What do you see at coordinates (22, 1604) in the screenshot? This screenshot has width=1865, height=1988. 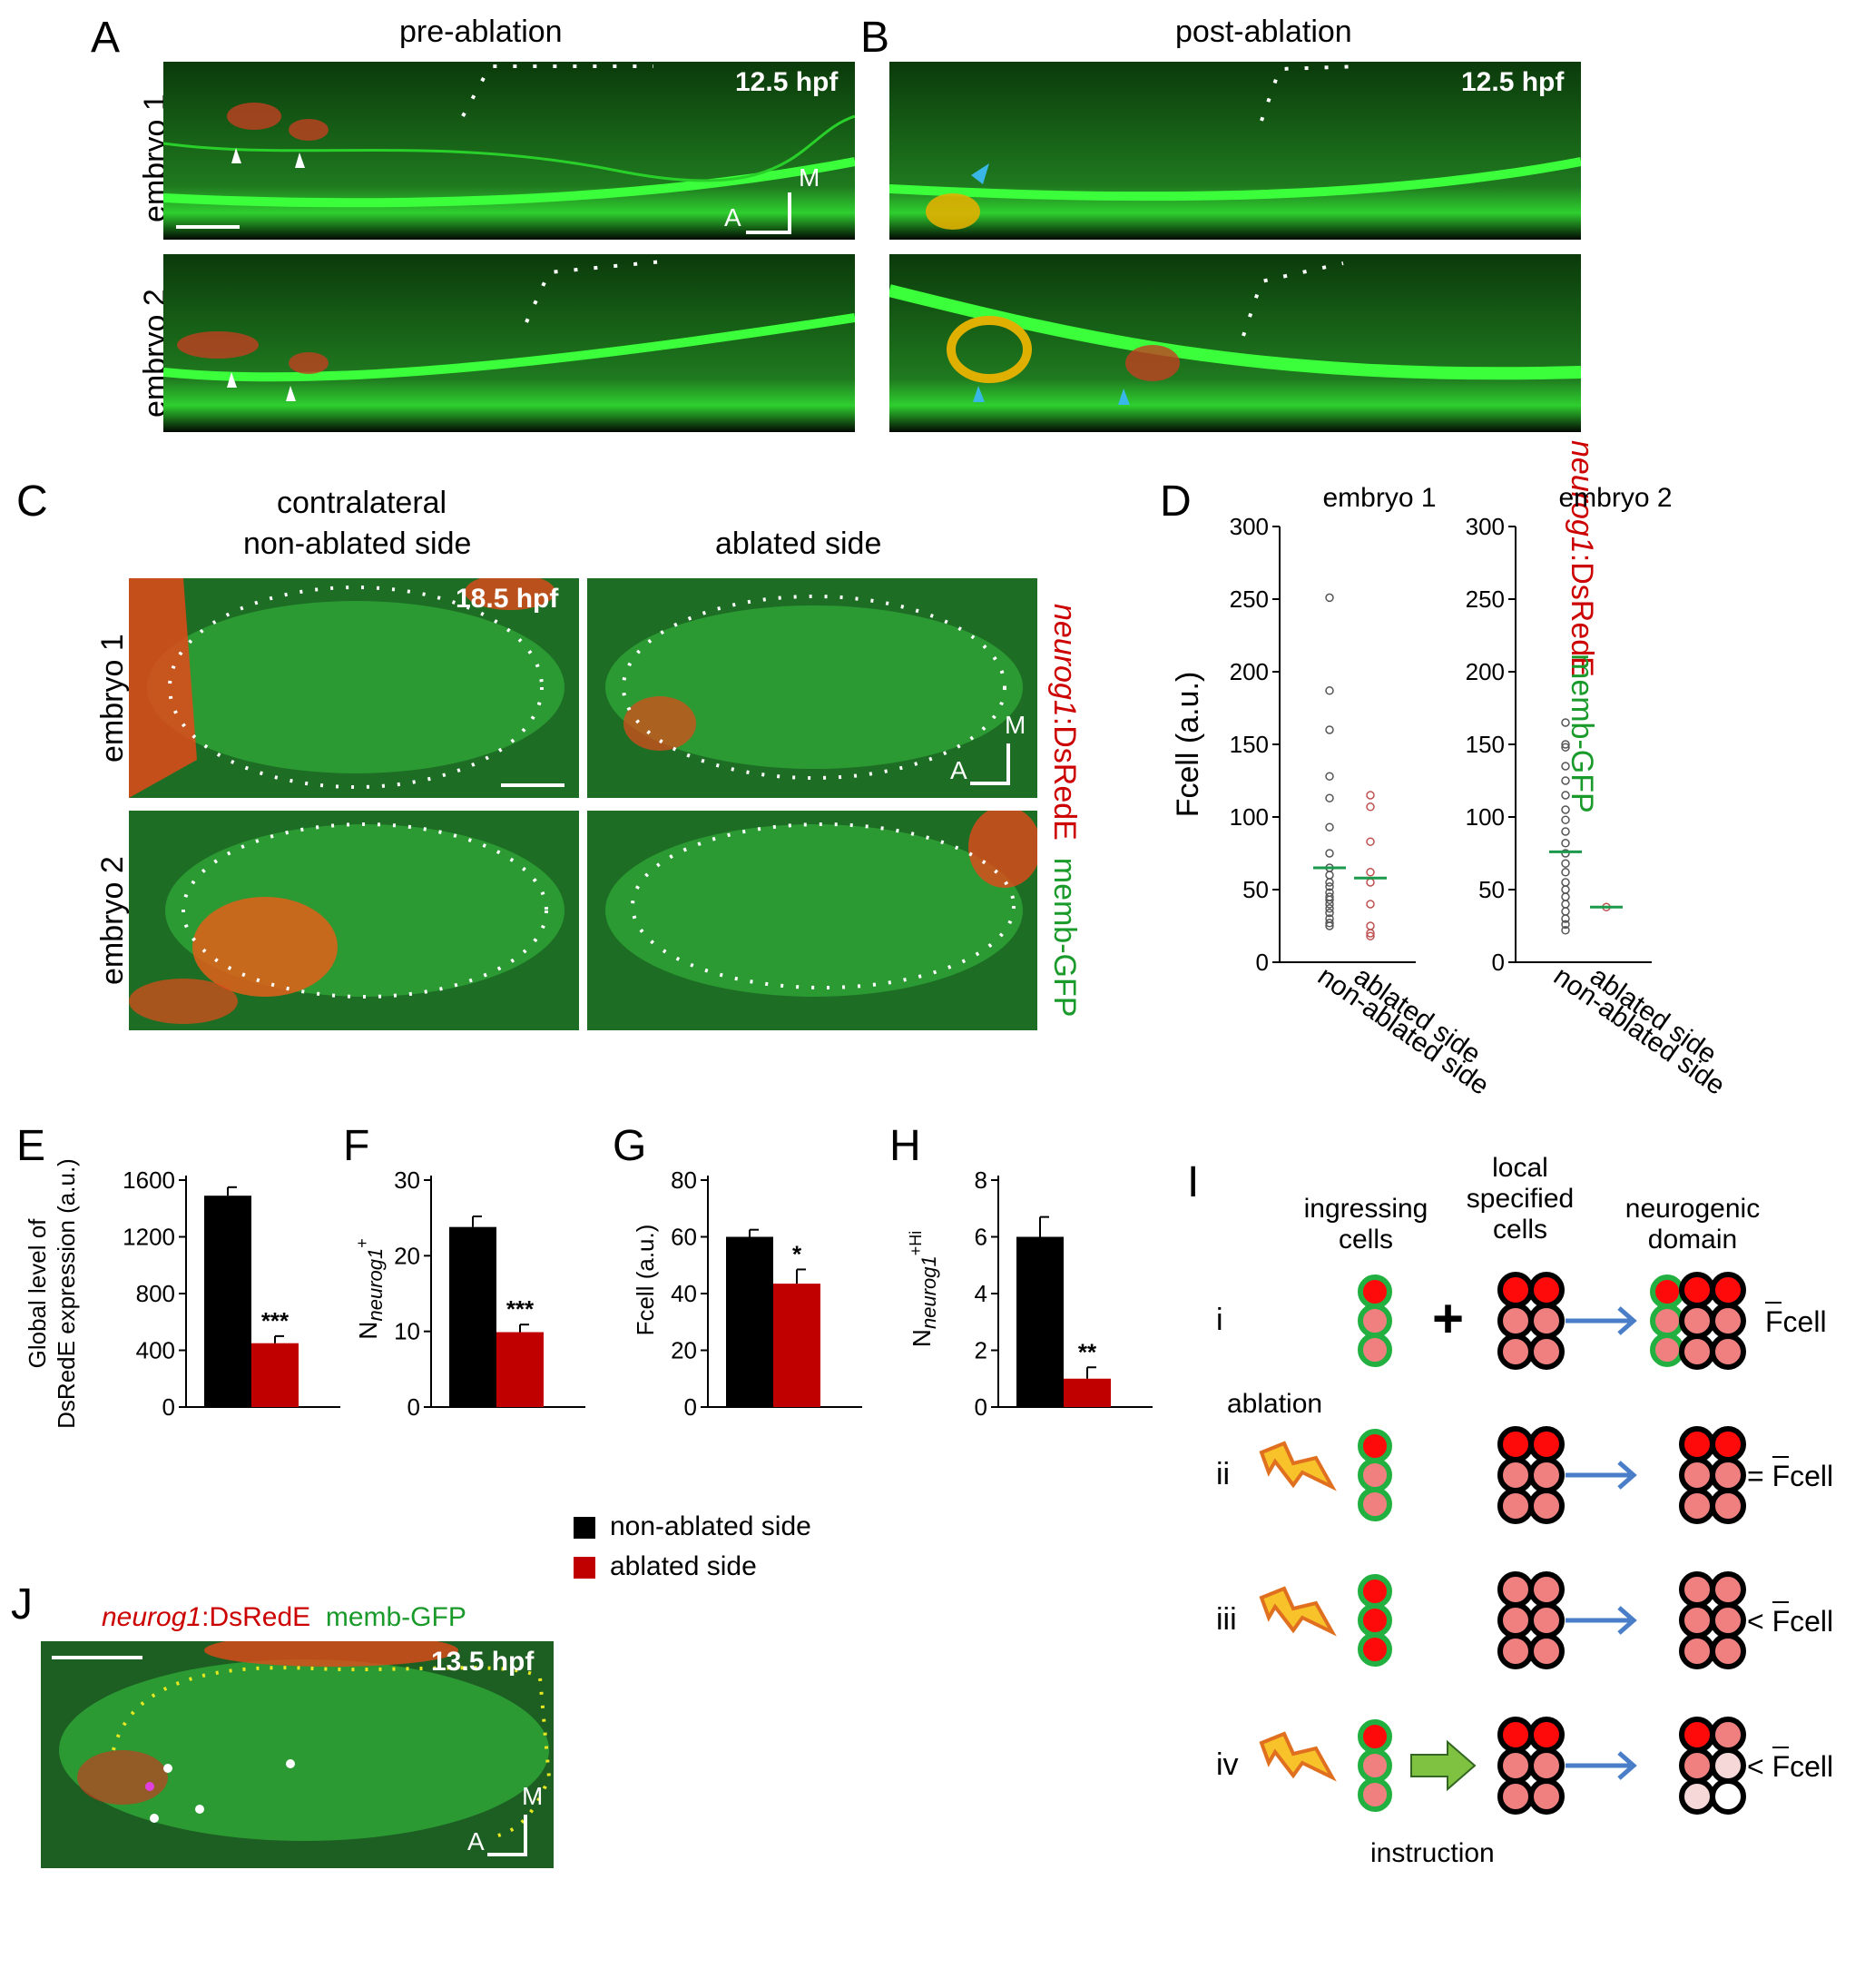 I see `panel-label-j: J` at bounding box center [22, 1604].